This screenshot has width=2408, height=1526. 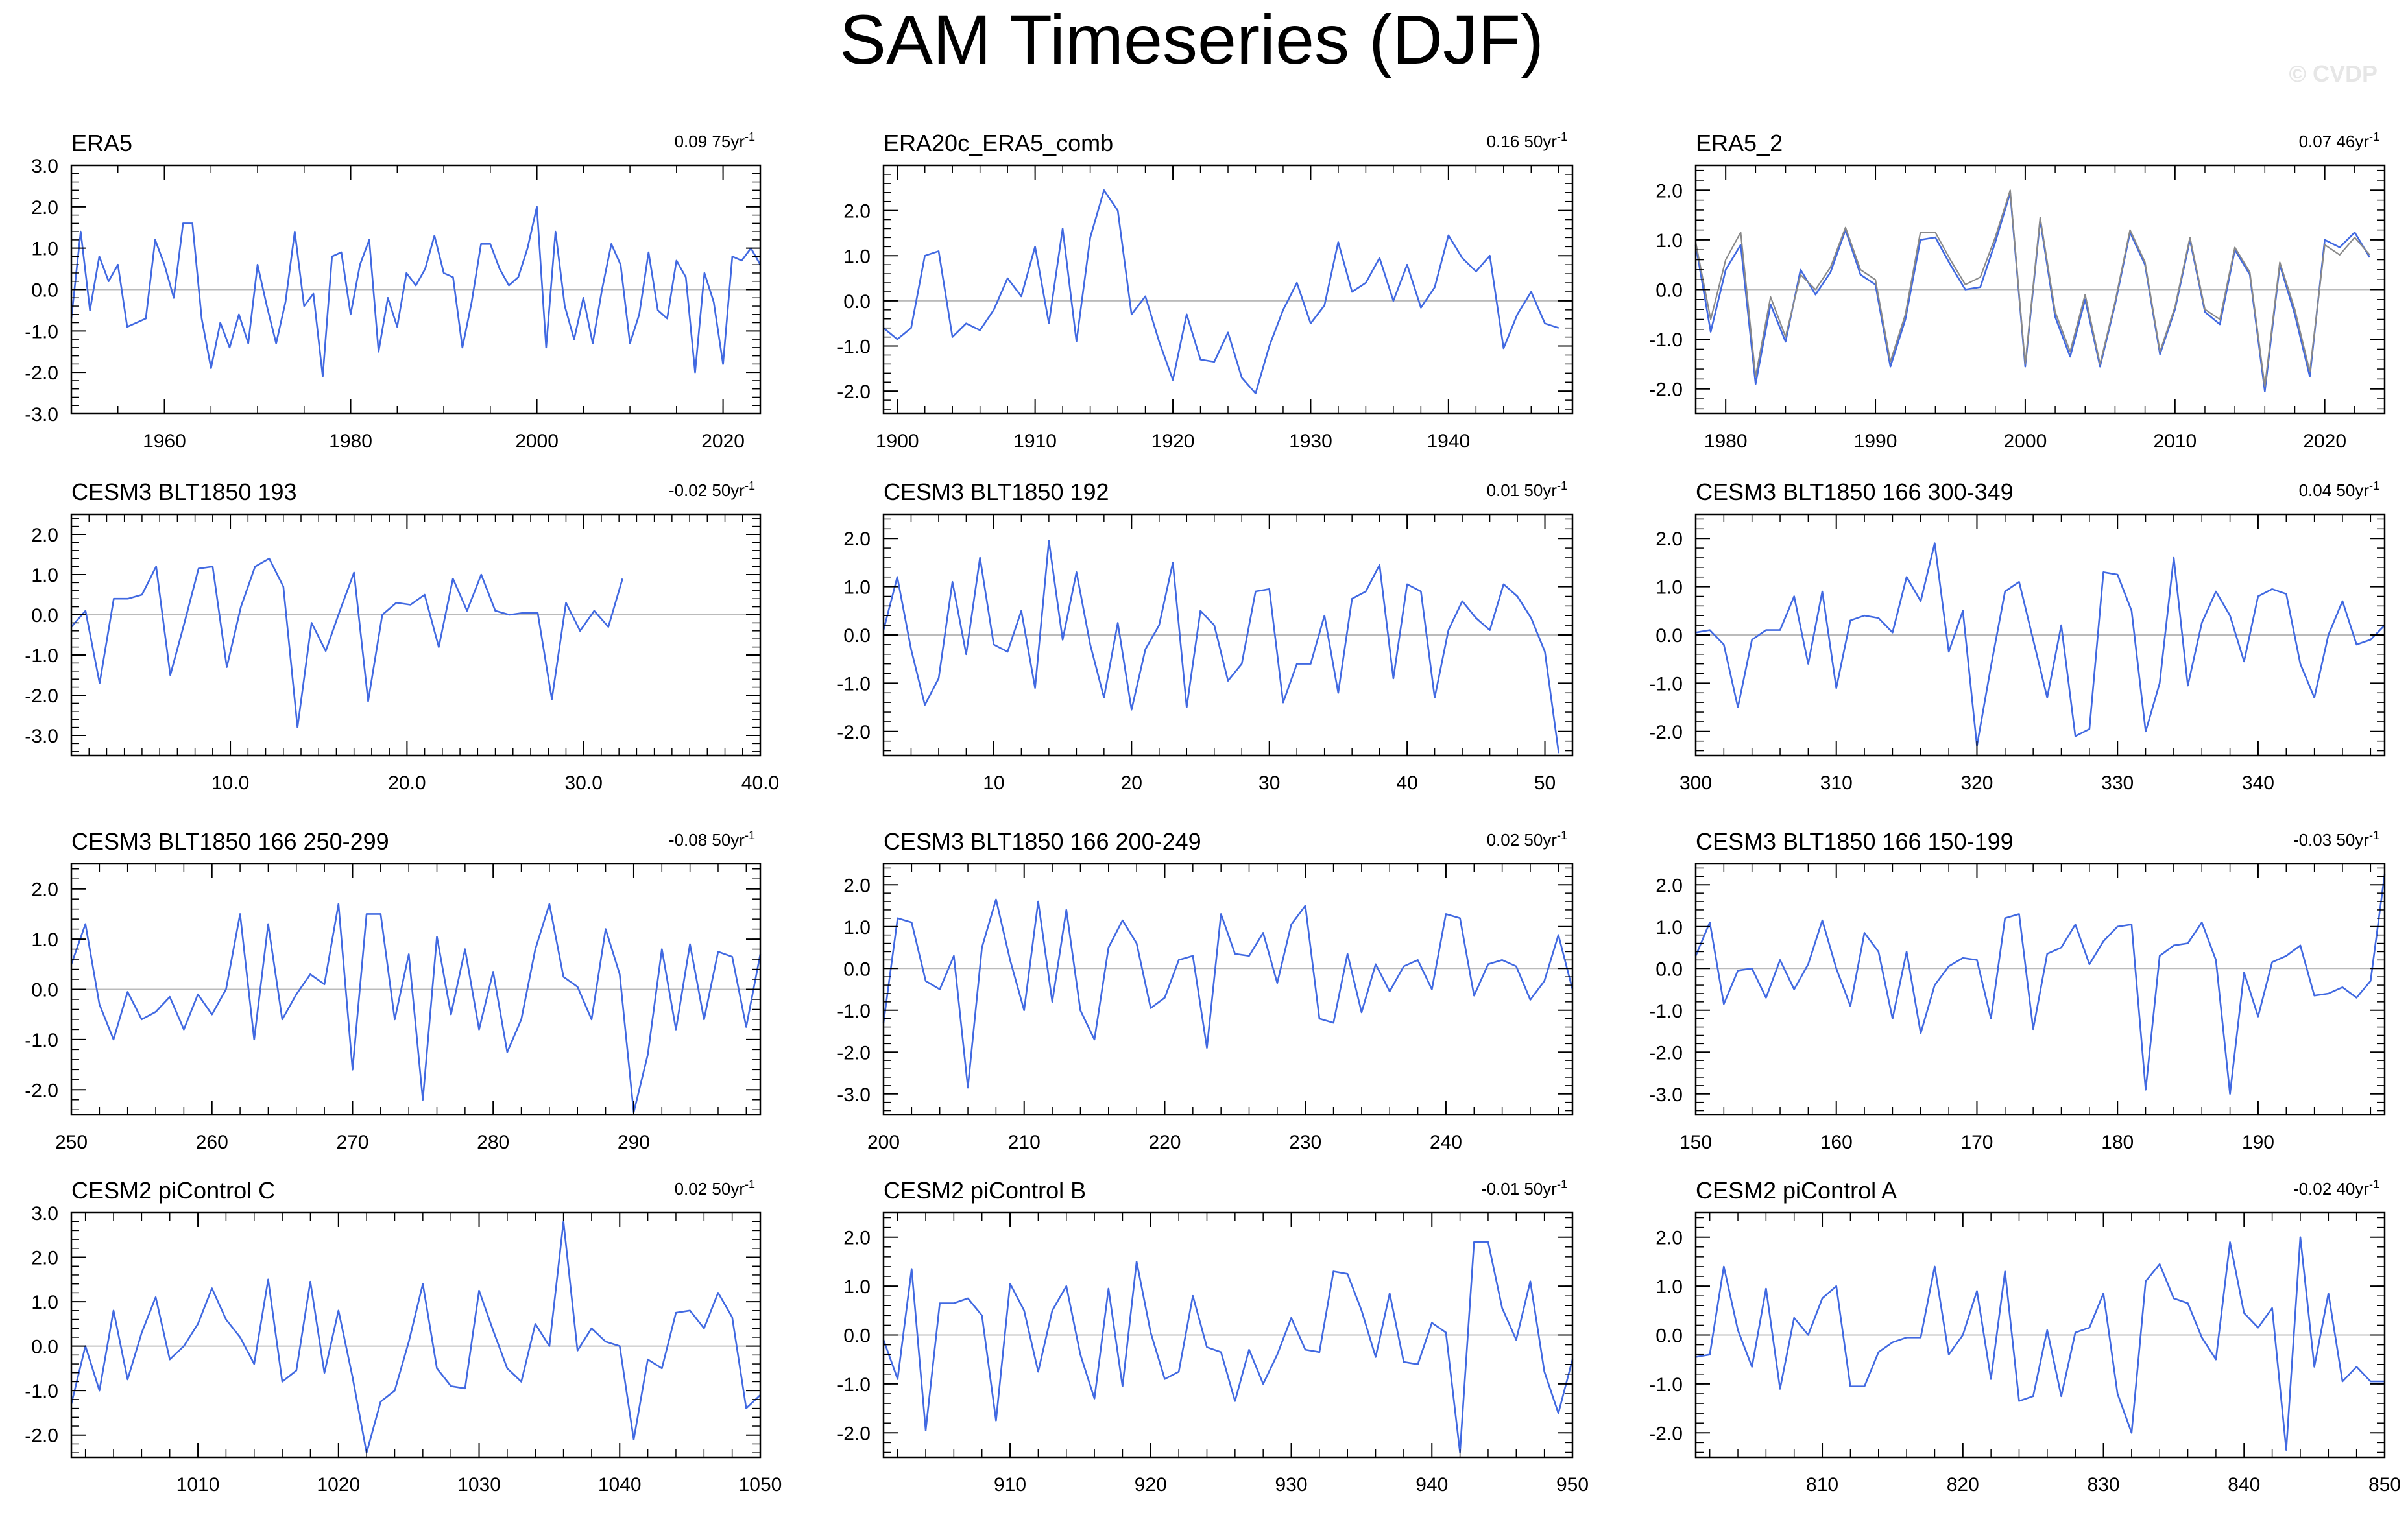 I want to click on x-tick-label: 190, so click(x=2258, y=1142).